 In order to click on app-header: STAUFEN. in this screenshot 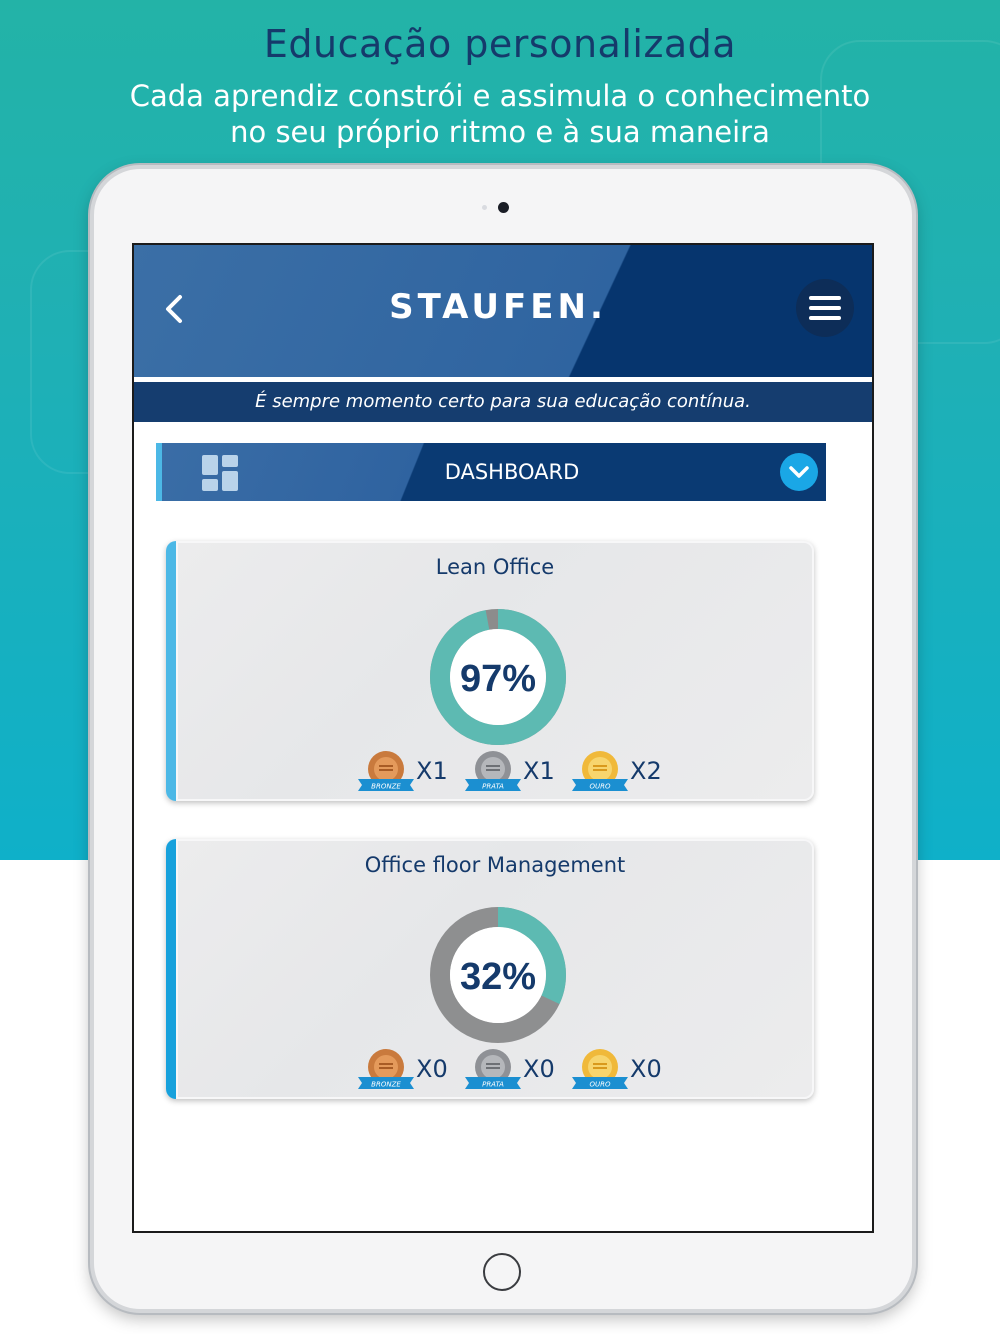, I will do `click(503, 311)`.